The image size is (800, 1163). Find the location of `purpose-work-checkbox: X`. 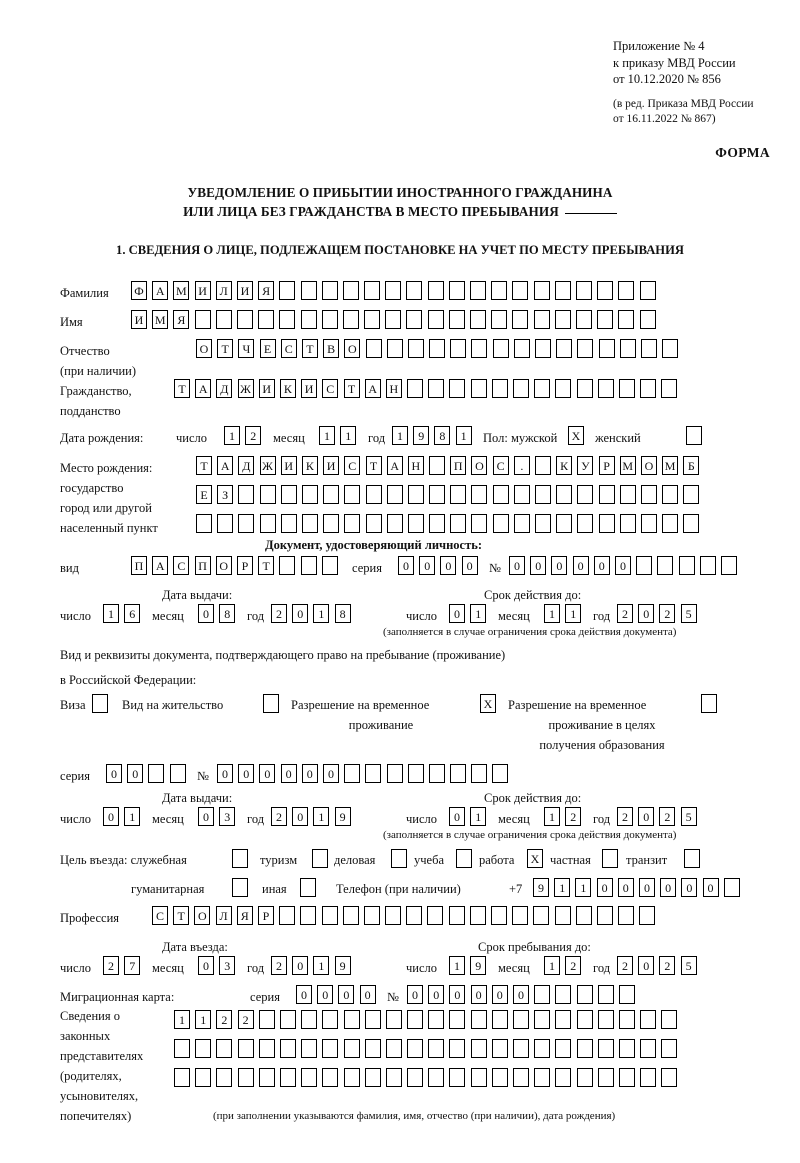

purpose-work-checkbox: X is located at coordinates (535, 858).